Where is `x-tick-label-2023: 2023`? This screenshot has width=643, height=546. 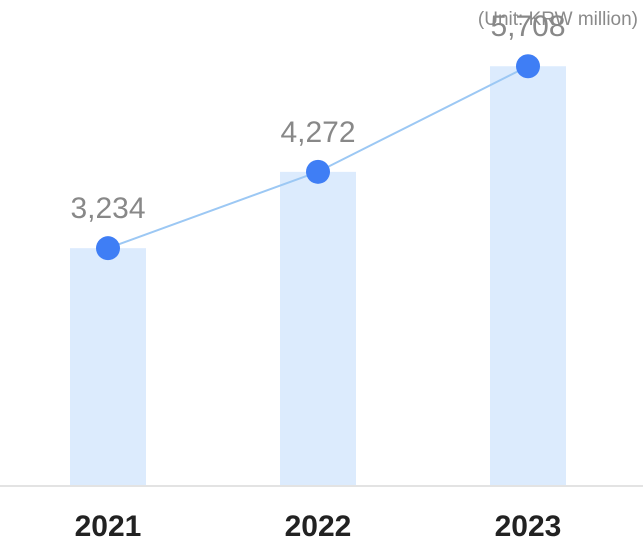 x-tick-label-2023: 2023 is located at coordinates (528, 526).